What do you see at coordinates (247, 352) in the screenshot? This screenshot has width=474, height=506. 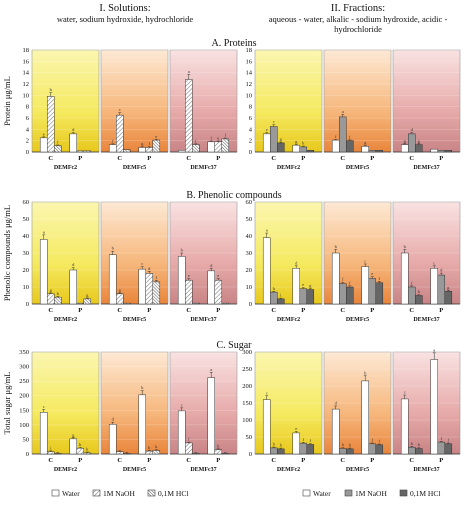 I see `y-tick-label: 300` at bounding box center [247, 352].